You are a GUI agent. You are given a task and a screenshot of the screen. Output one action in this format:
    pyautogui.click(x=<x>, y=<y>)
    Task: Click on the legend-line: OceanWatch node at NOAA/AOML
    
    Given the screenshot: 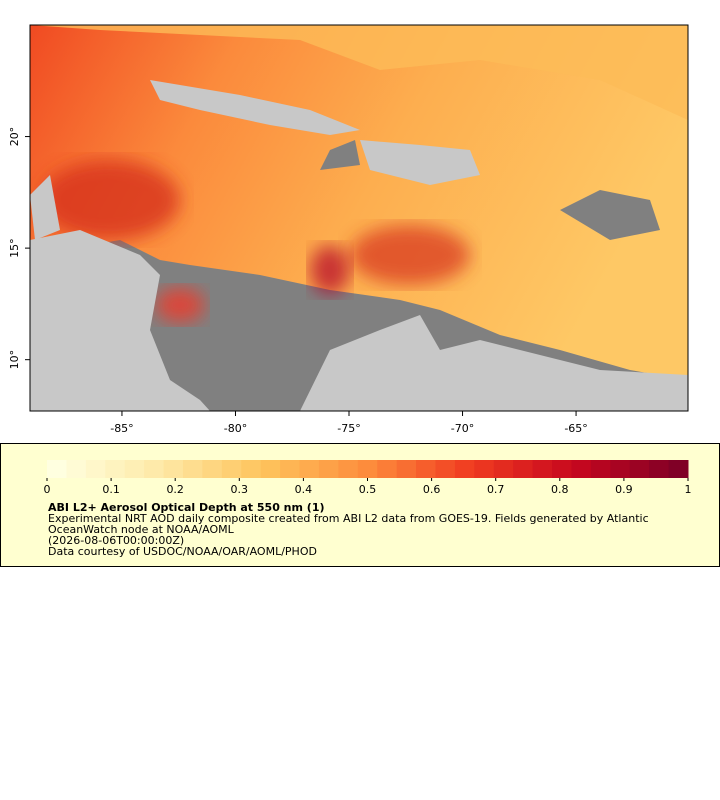 What is the action you would take?
    pyautogui.click(x=141, y=529)
    